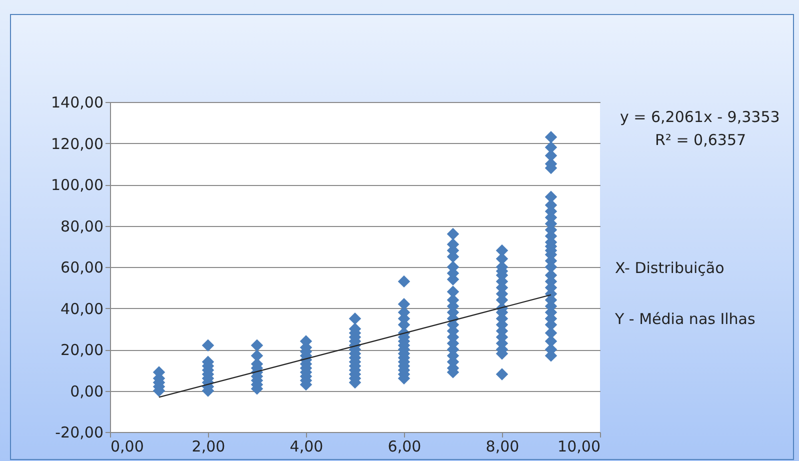 This screenshot has height=461, width=799. I want to click on y-tick-label: 60,00, so click(82, 267).